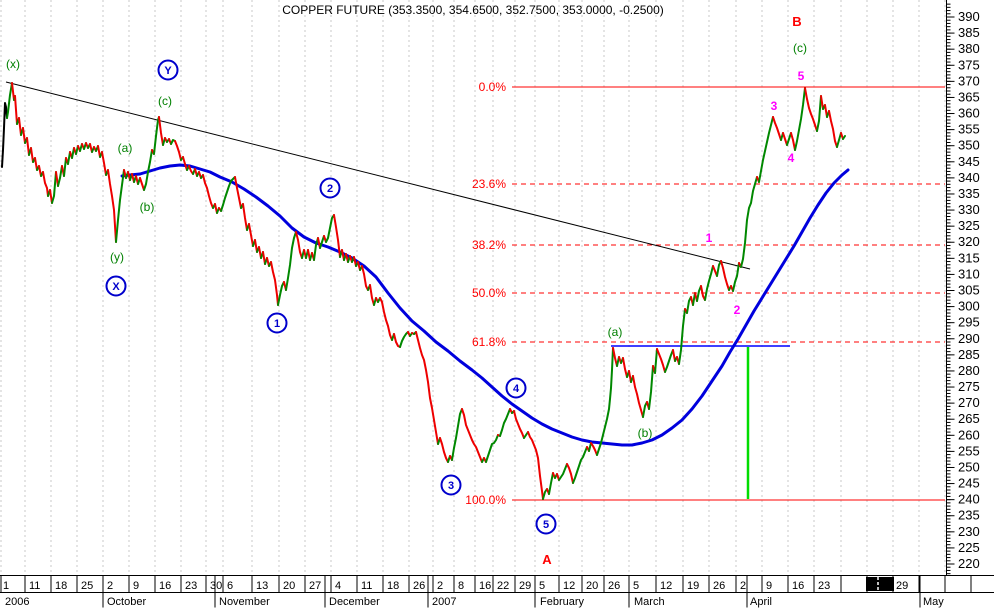 The height and width of the screenshot is (608, 994). I want to click on x-axis-month-label: 2007, so click(444, 602).